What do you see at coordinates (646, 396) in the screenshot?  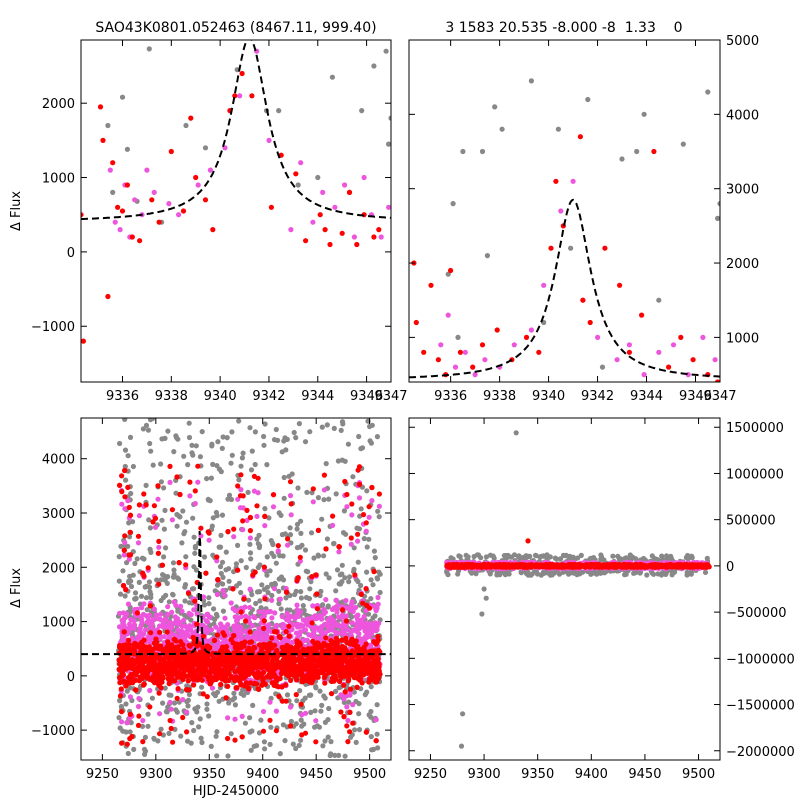 I see `x-tick-label: 9344` at bounding box center [646, 396].